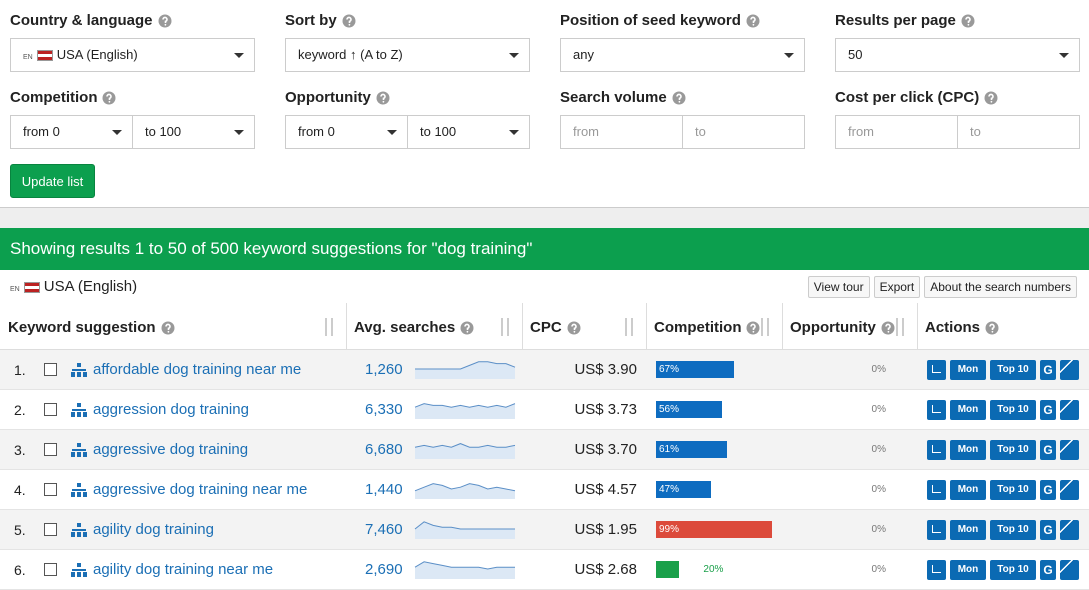 This screenshot has height=590, width=1089. What do you see at coordinates (683, 489) in the screenshot?
I see `competition-bar` at bounding box center [683, 489].